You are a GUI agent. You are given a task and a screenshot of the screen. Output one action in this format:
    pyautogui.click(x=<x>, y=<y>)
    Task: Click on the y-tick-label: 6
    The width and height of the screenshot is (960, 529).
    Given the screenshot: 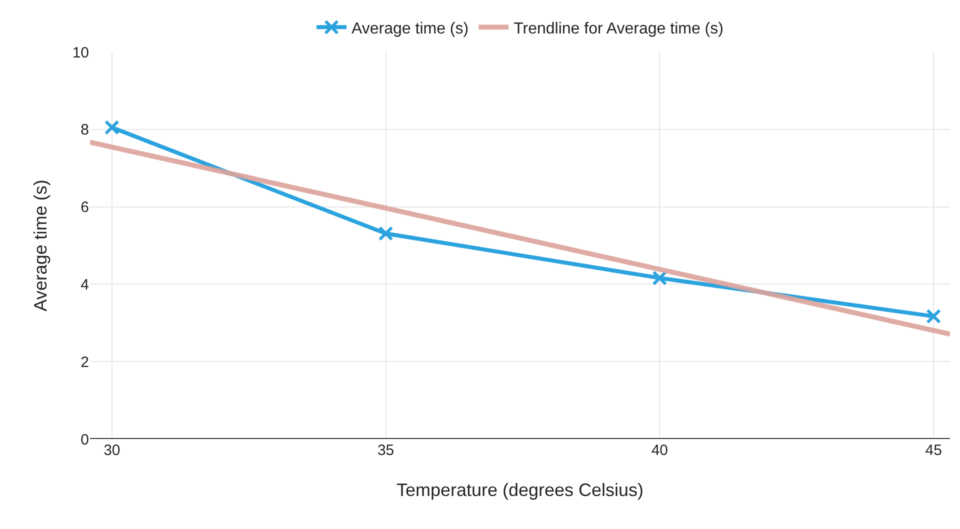 What is the action you would take?
    pyautogui.click(x=84, y=207)
    